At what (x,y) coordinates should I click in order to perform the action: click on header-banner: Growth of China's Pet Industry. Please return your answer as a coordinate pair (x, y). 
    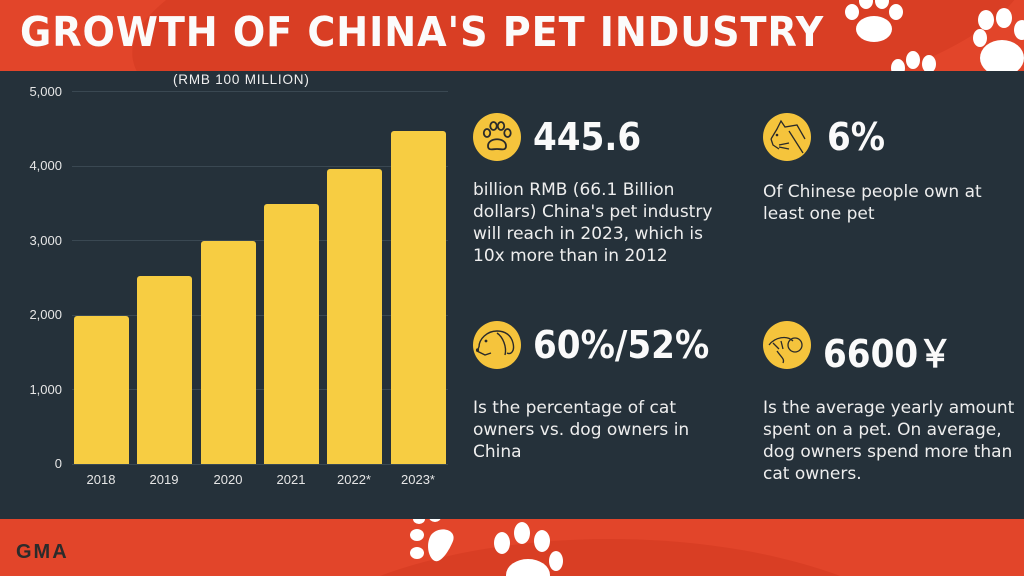
    Looking at the image, I should click on (512, 35).